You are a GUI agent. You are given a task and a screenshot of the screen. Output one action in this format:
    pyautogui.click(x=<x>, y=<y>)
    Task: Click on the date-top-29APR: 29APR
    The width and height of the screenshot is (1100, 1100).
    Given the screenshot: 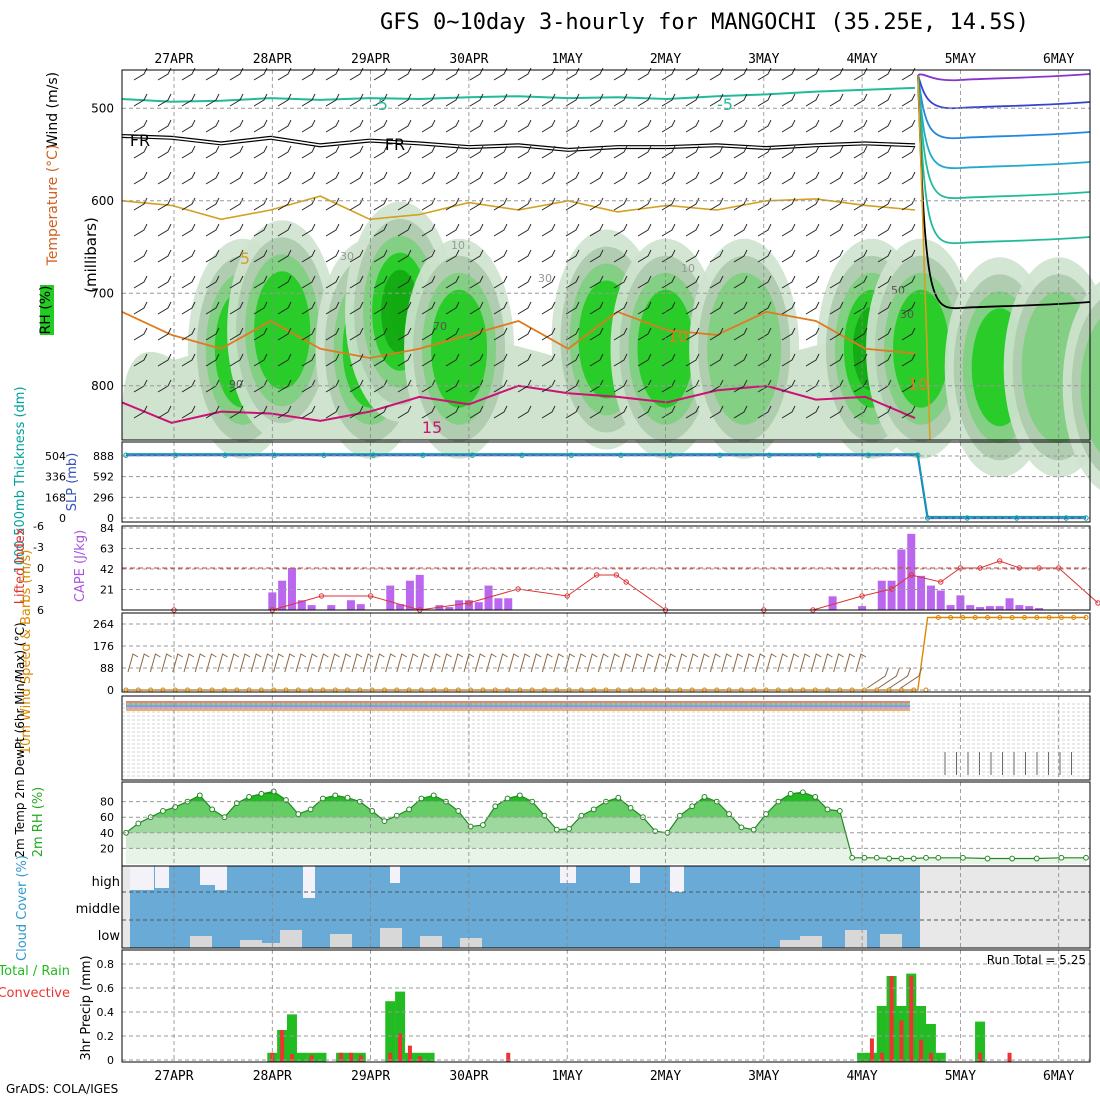 What is the action you would take?
    pyautogui.click(x=370, y=59)
    